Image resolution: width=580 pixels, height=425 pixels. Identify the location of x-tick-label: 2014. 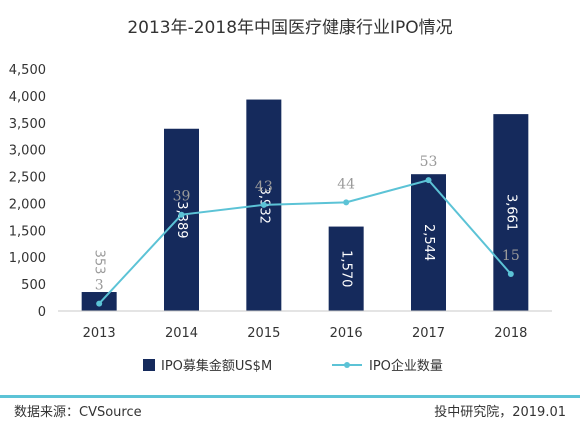
(181, 333).